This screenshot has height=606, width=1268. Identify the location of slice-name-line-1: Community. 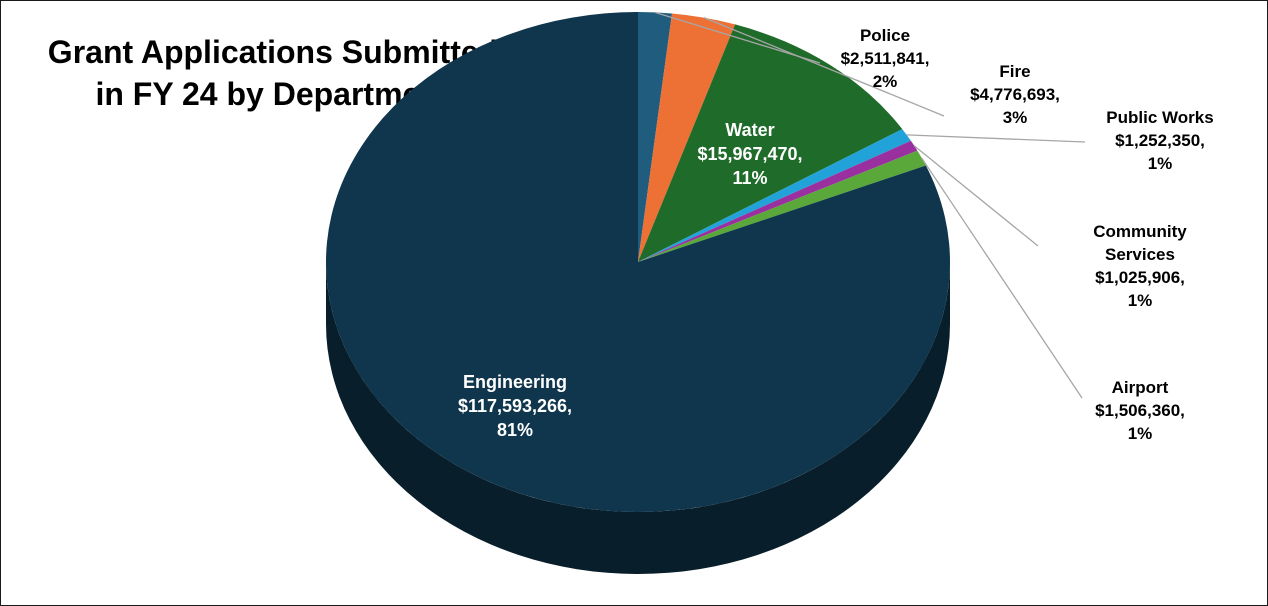
(1140, 231).